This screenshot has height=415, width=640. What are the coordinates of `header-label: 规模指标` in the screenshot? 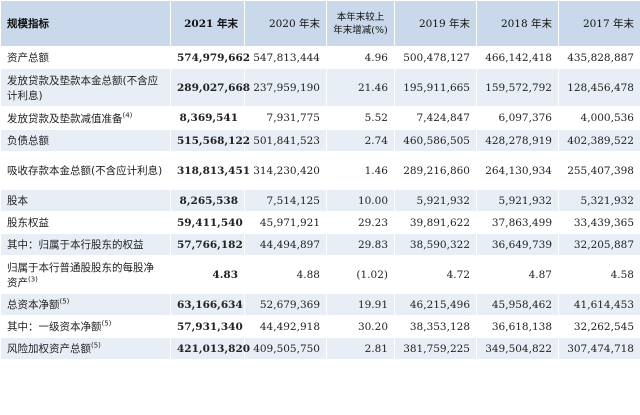 It's located at (85, 23).